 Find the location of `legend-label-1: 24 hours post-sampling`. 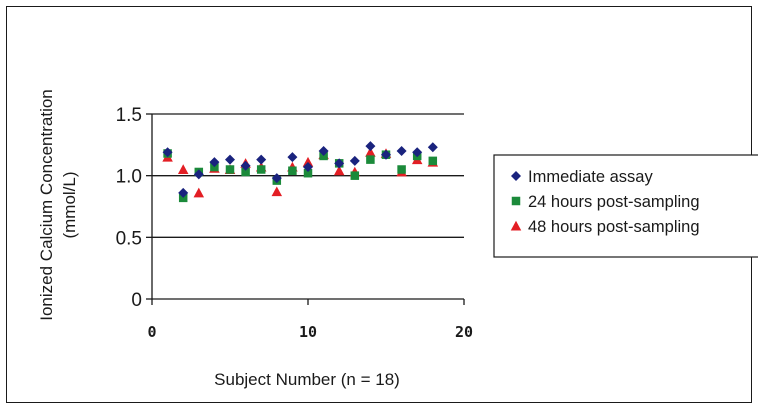

legend-label-1: 24 hours post-sampling is located at coordinates (614, 202).